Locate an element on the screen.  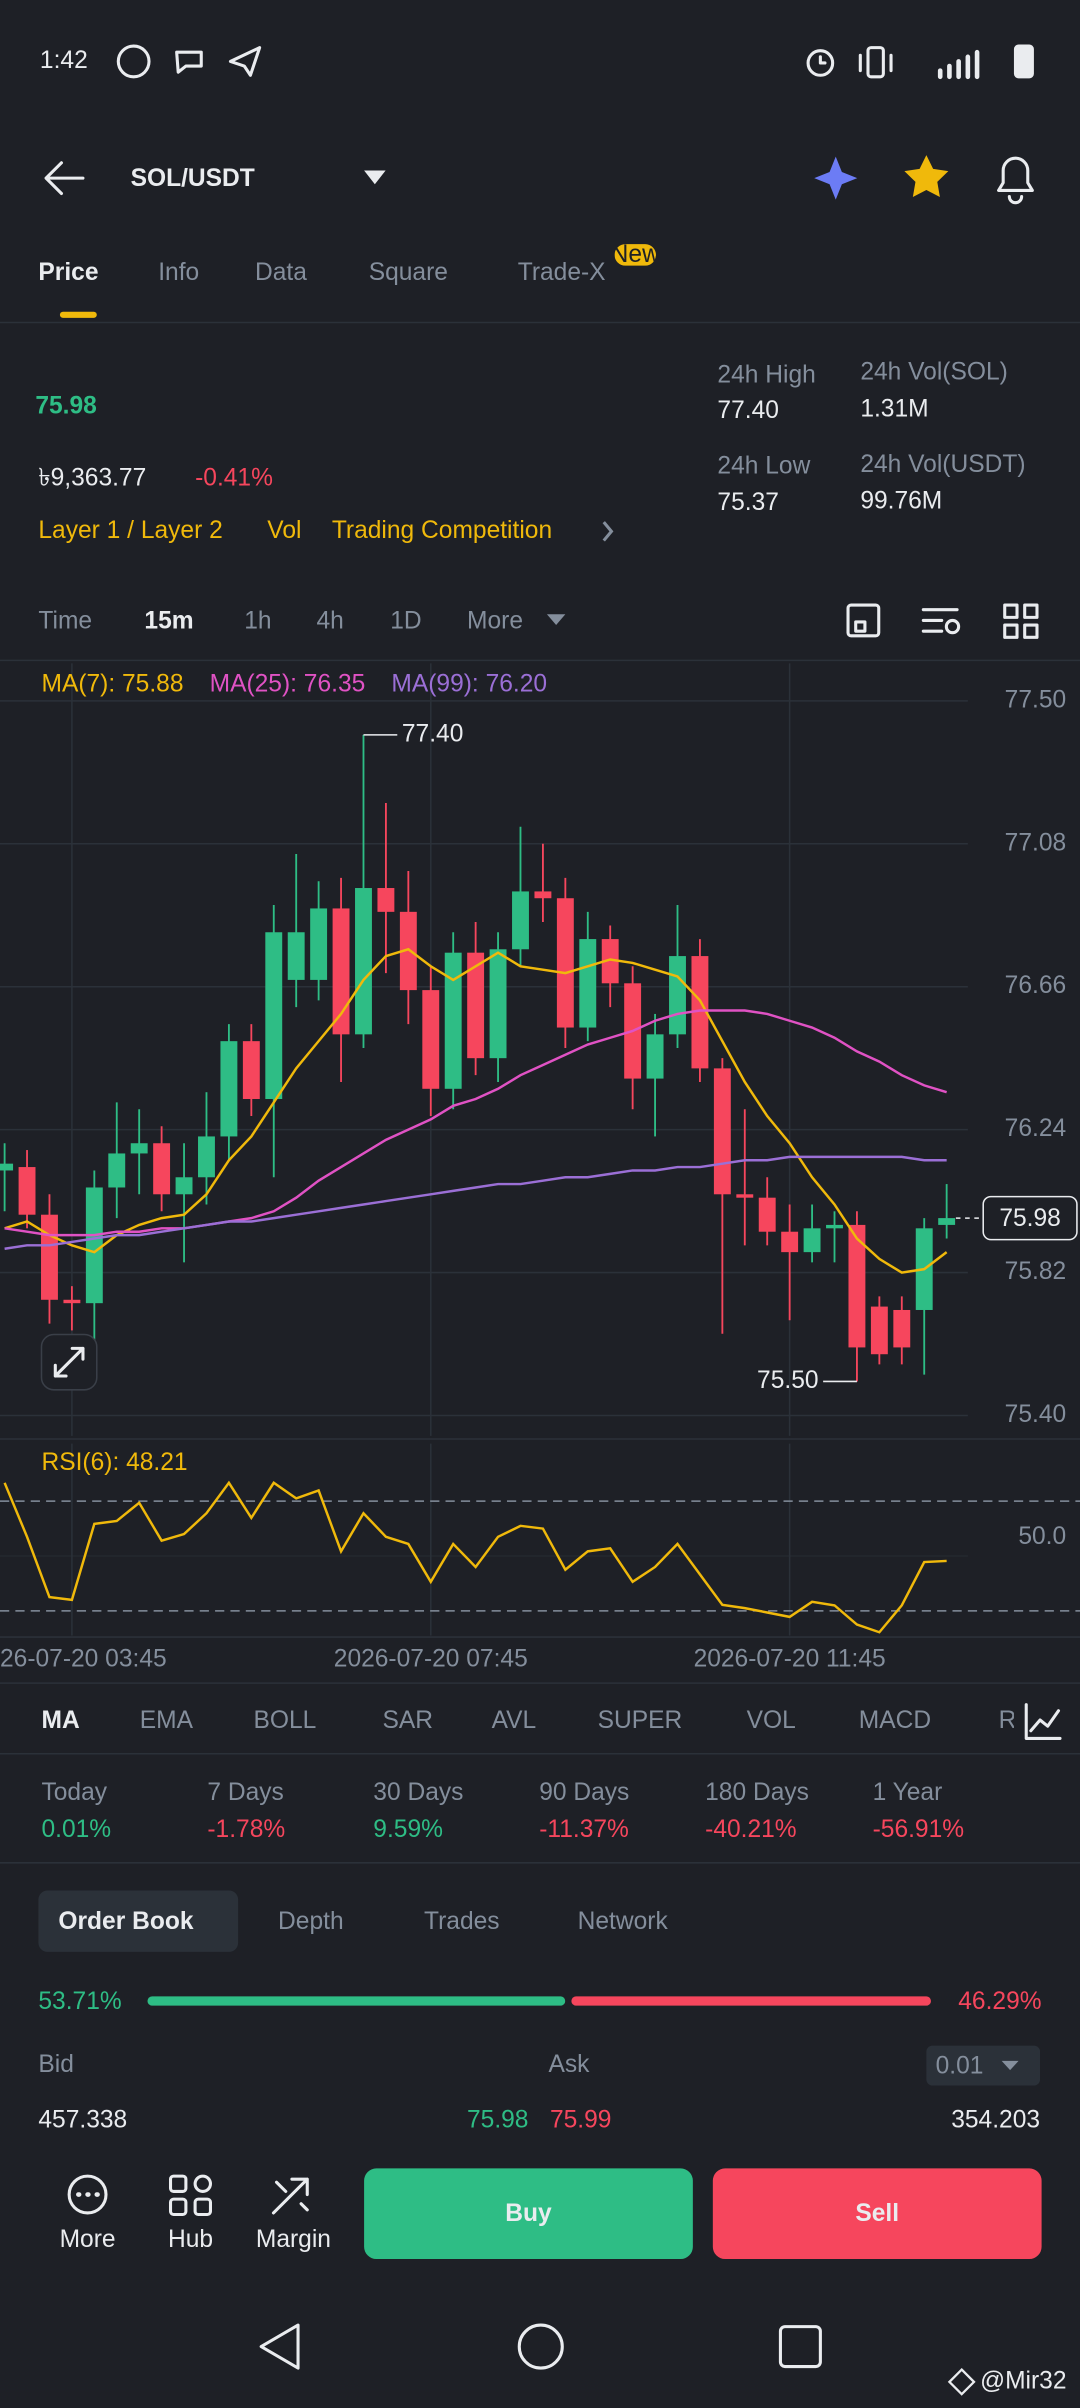
tab-pill is located at coordinates (138, 1921).